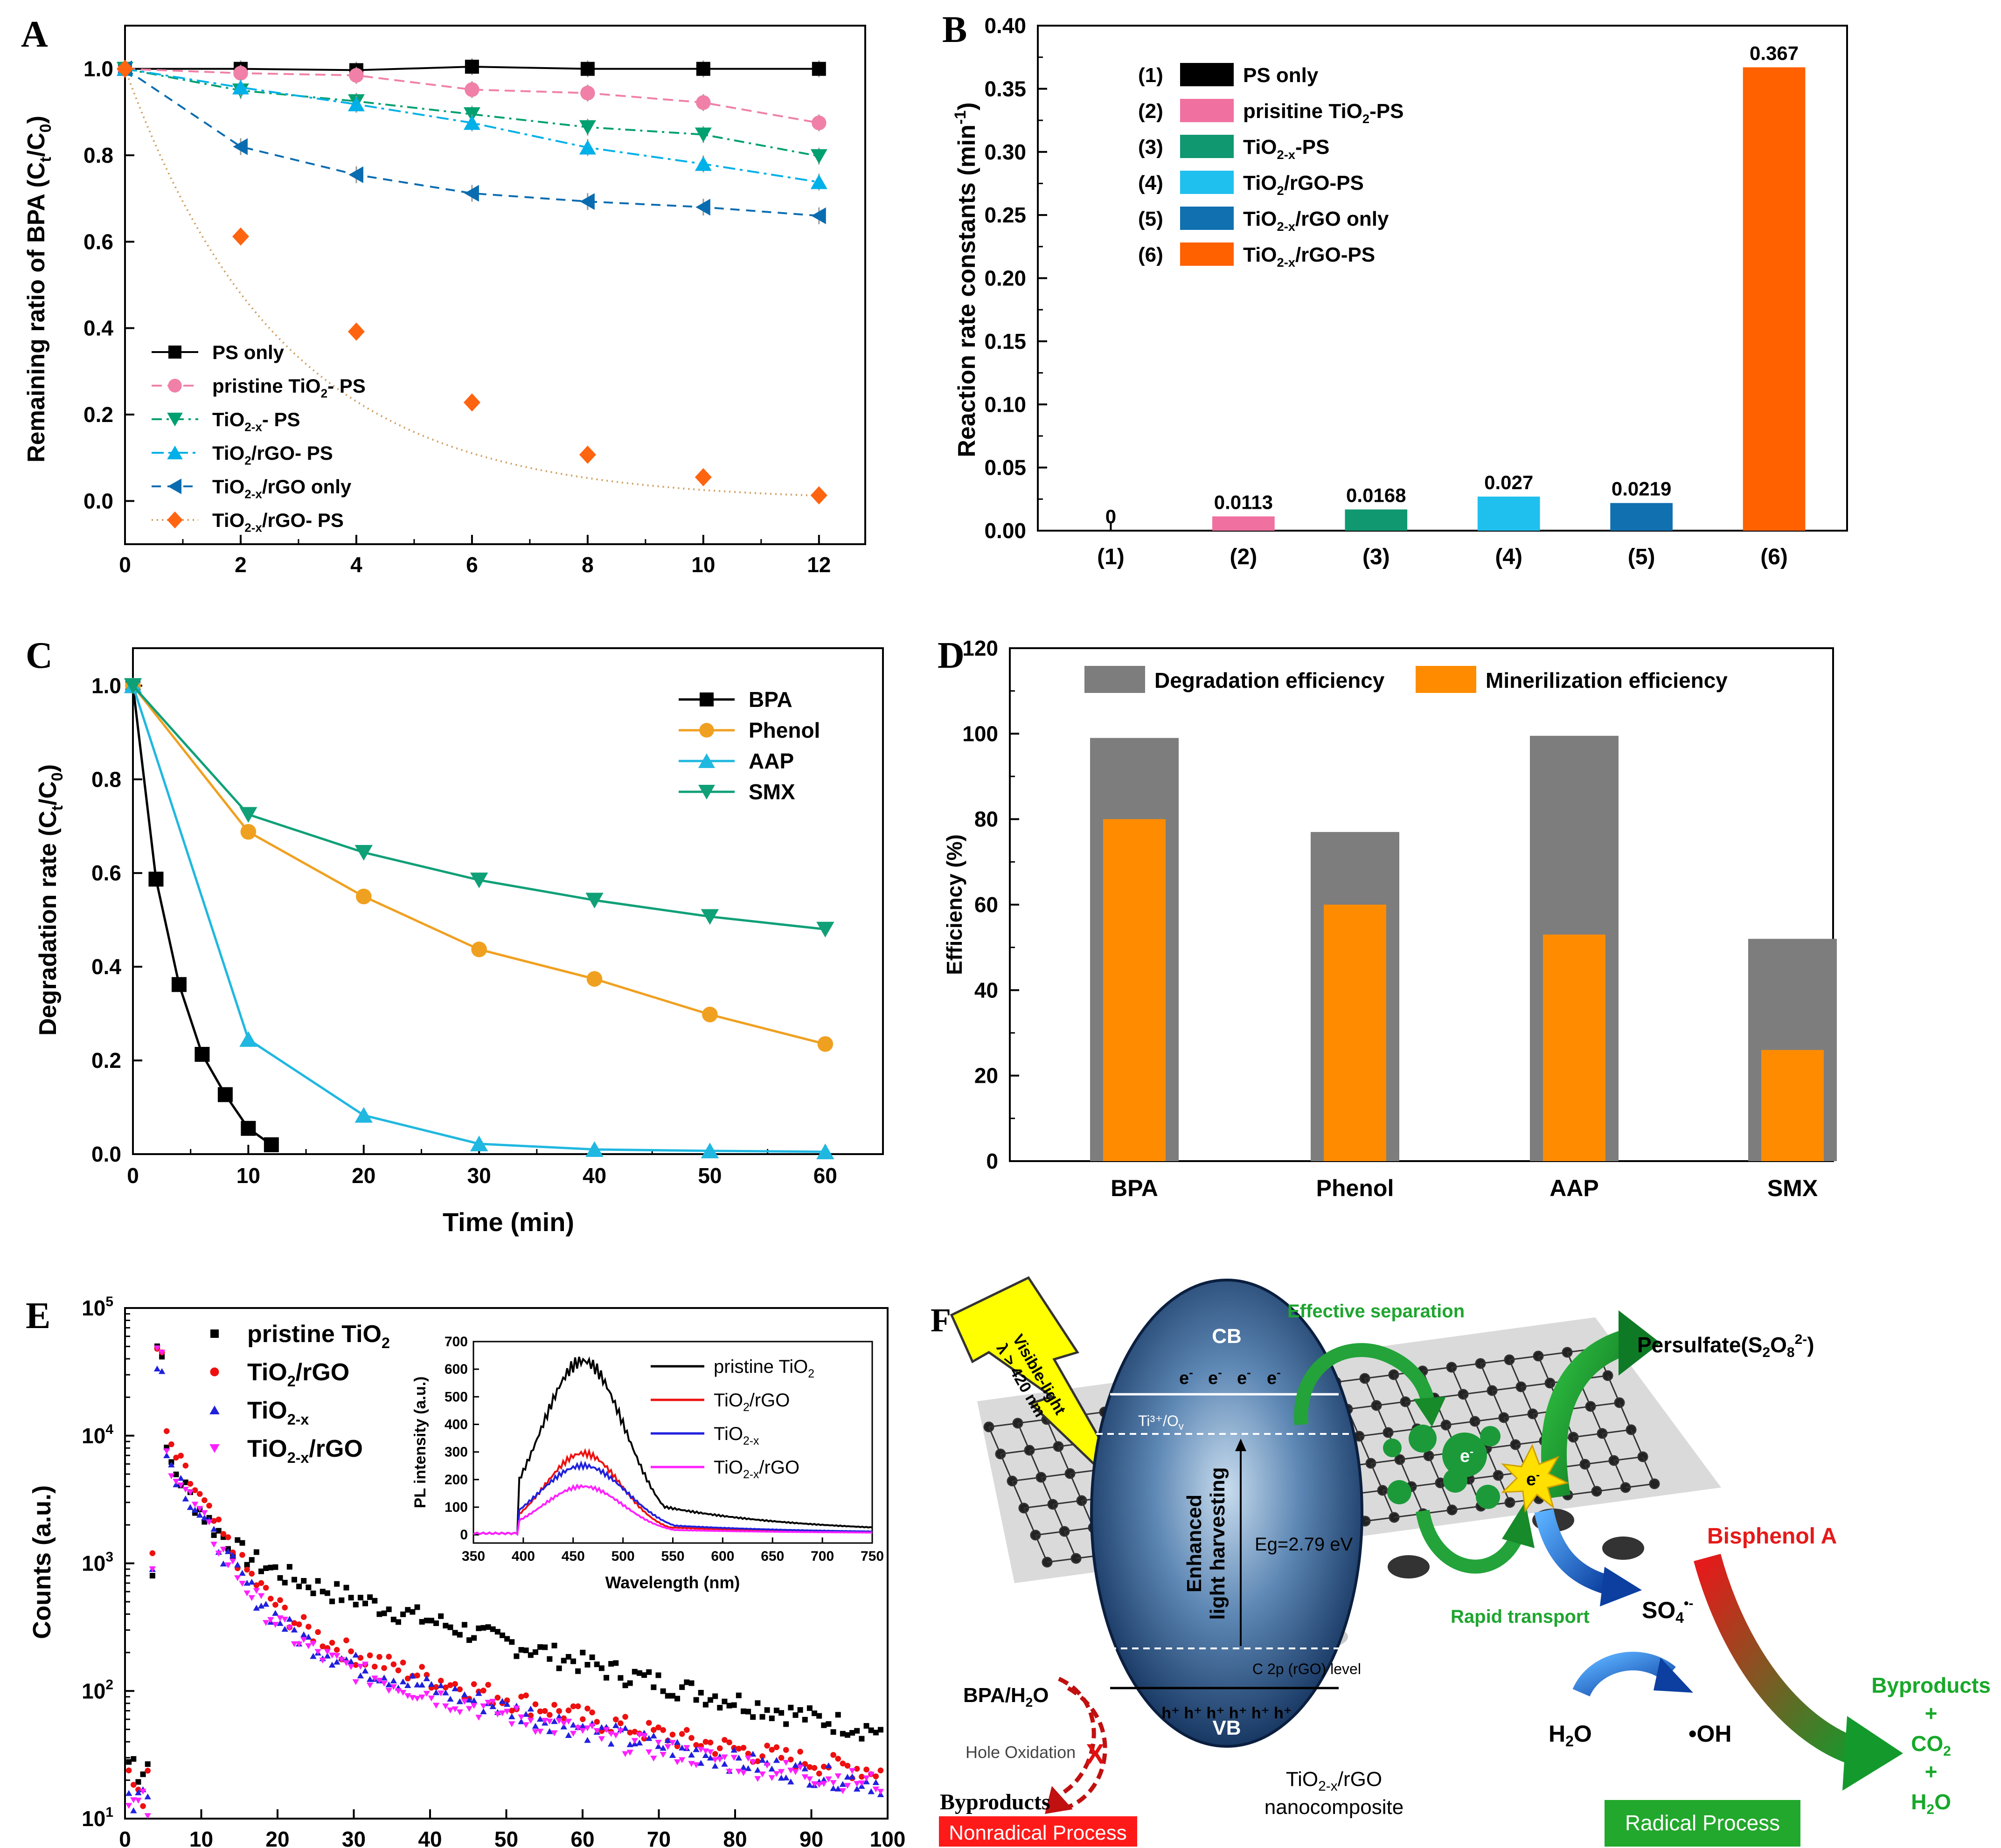 This screenshot has width=2001, height=1848. I want to click on a-y-tick-label: 0.2, so click(98, 414).